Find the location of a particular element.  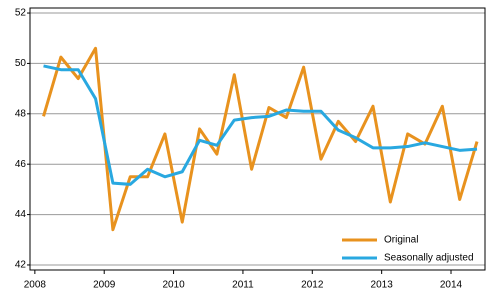

y-tick-label: 52 is located at coordinates (21, 13).